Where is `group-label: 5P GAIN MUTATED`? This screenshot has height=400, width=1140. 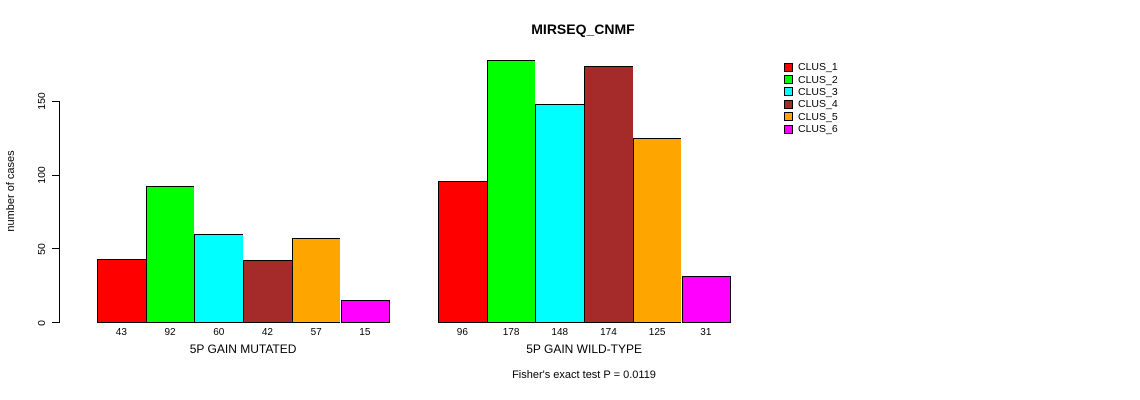
group-label: 5P GAIN MUTATED is located at coordinates (243, 349).